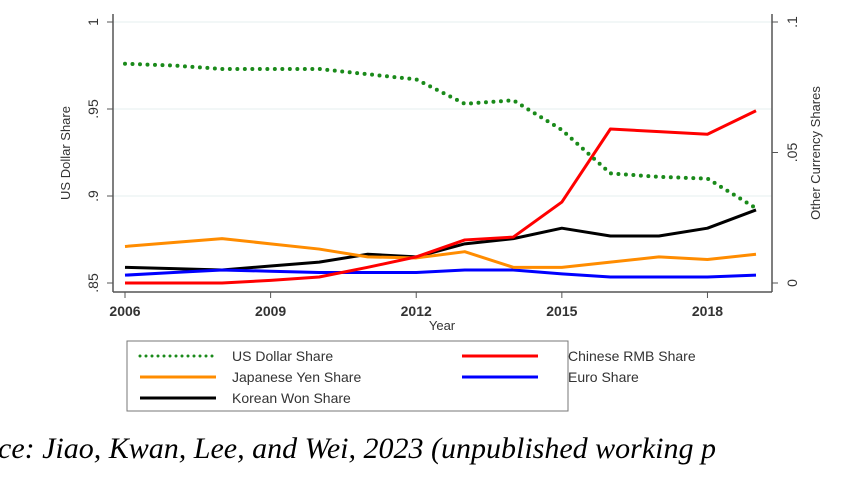 The width and height of the screenshot is (857, 482). What do you see at coordinates (440, 253) in the screenshot?
I see `series-japanese-yen-share` at bounding box center [440, 253].